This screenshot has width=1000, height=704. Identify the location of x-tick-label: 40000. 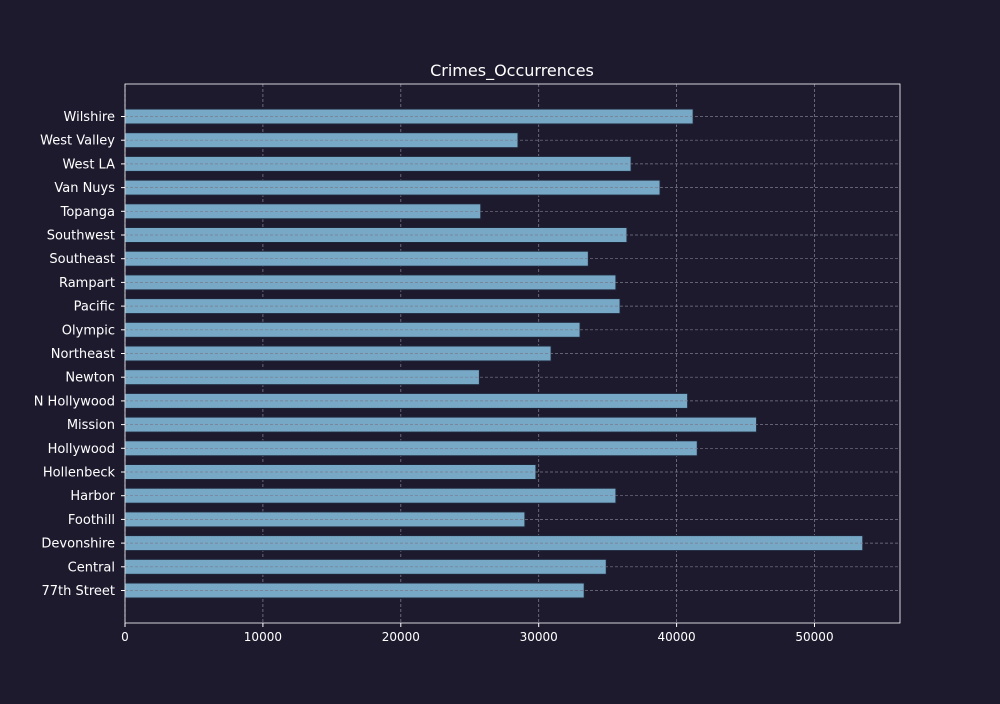
(677, 637).